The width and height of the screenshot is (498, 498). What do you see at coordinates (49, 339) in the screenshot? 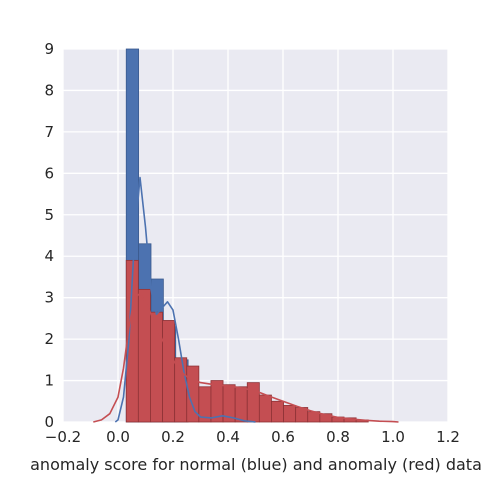
I see `y-tick-label: 2` at bounding box center [49, 339].